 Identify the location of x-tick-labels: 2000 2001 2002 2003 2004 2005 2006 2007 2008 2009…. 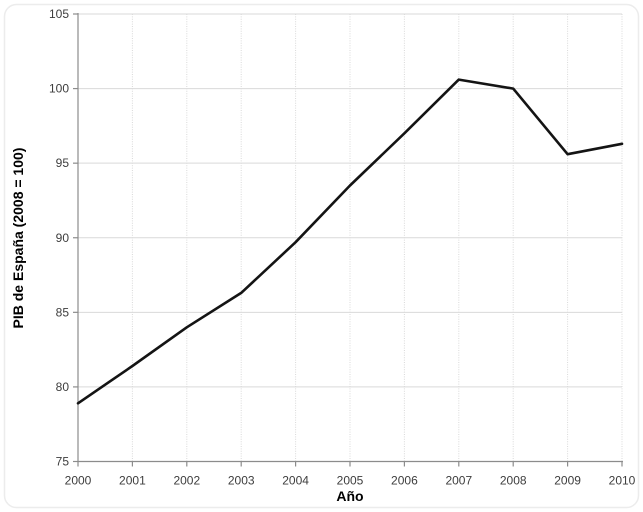
(350, 481).